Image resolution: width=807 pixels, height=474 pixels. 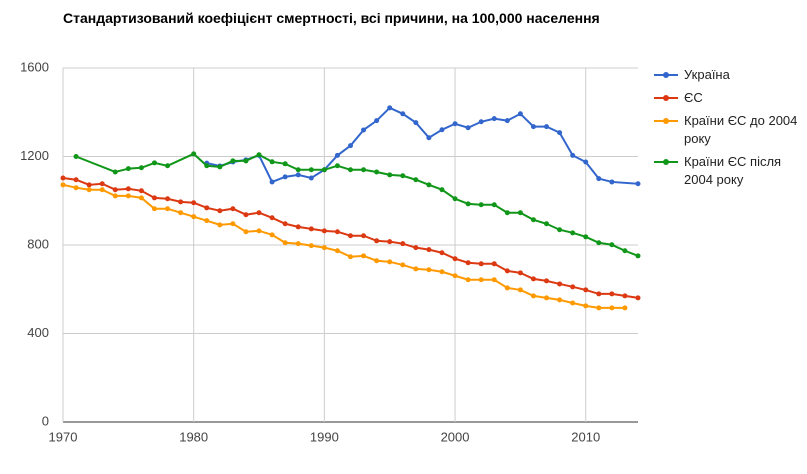 I want to click on x-tick-label: 2000, so click(x=455, y=436).